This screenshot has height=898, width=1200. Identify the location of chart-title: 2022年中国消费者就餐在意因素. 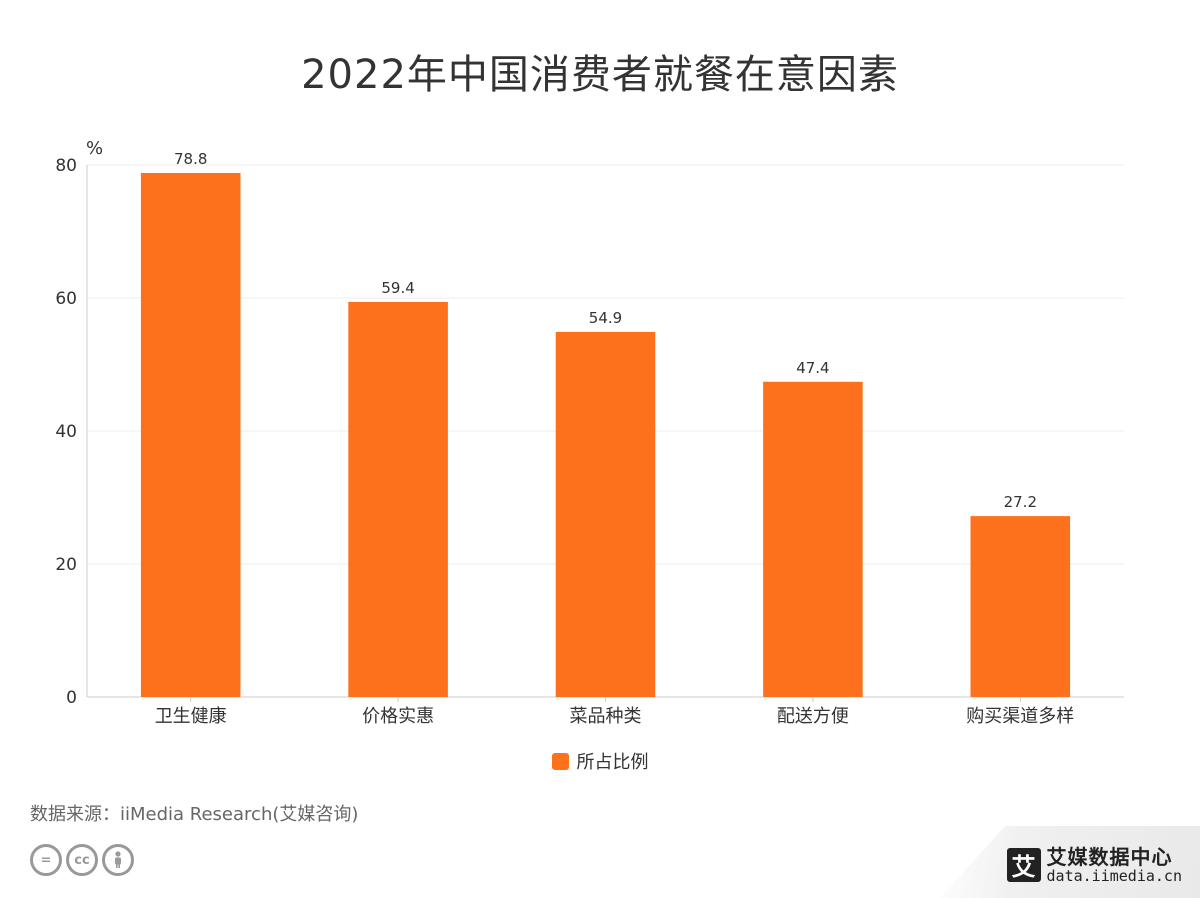
(600, 75).